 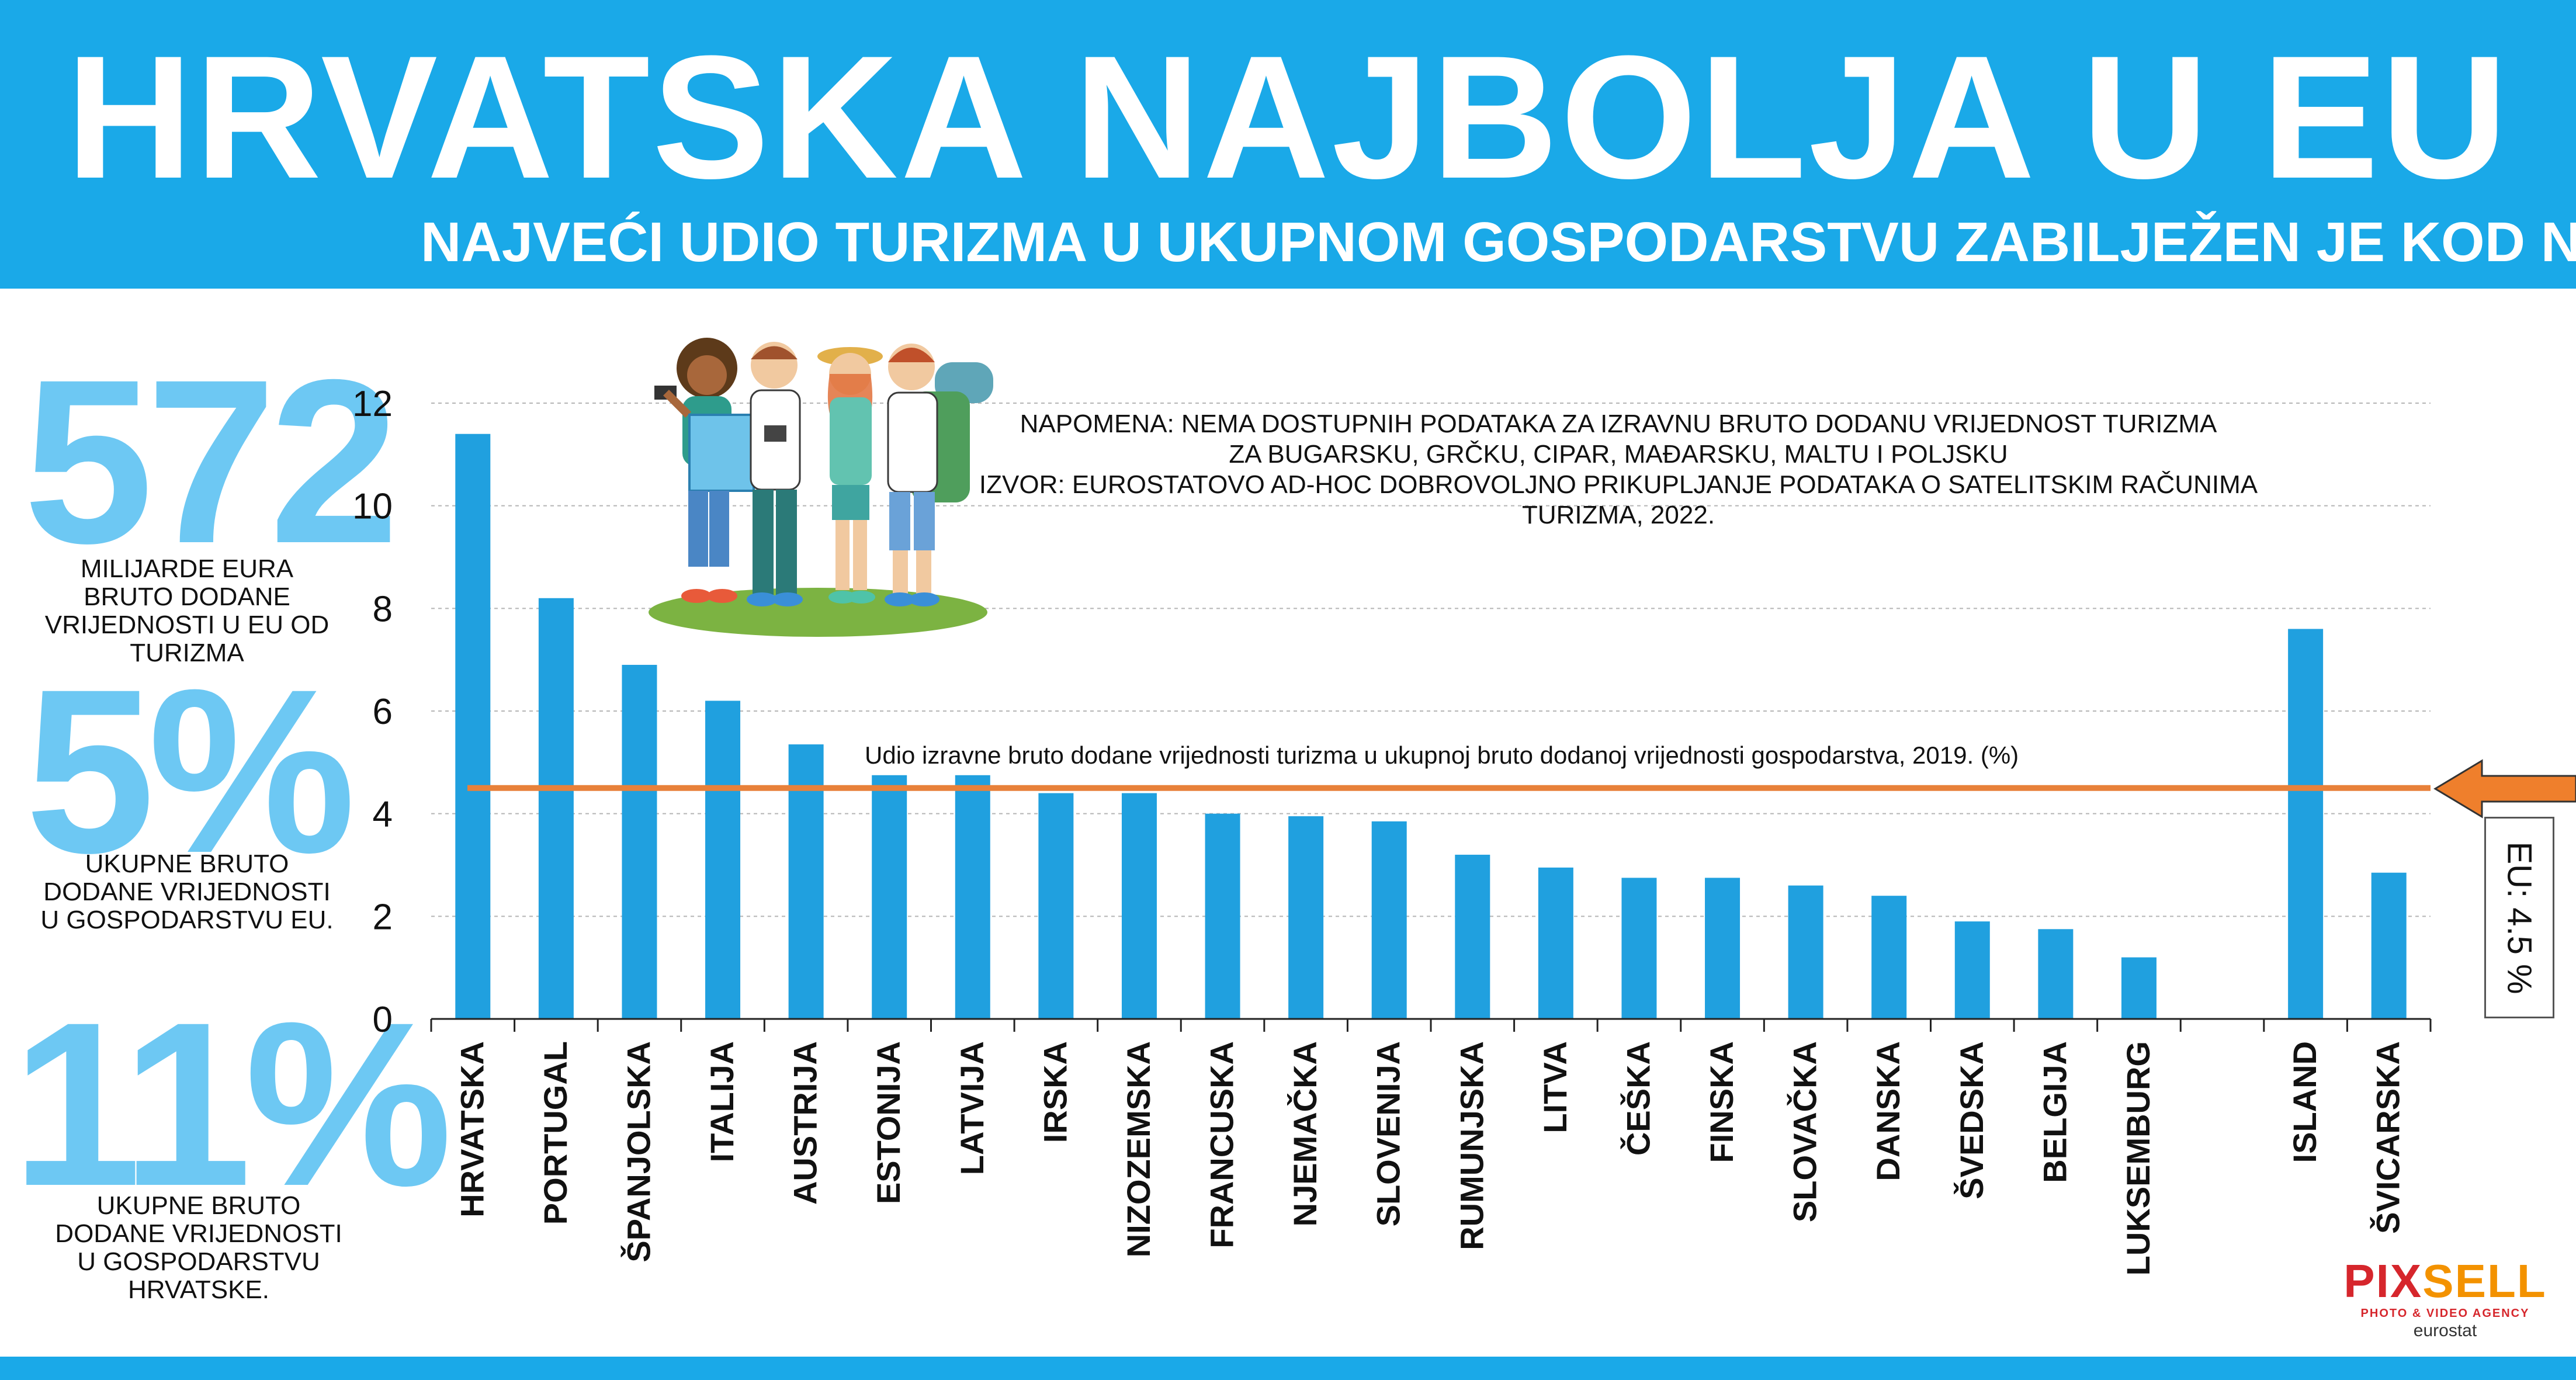 I want to click on bar-italija, so click(x=723, y=860).